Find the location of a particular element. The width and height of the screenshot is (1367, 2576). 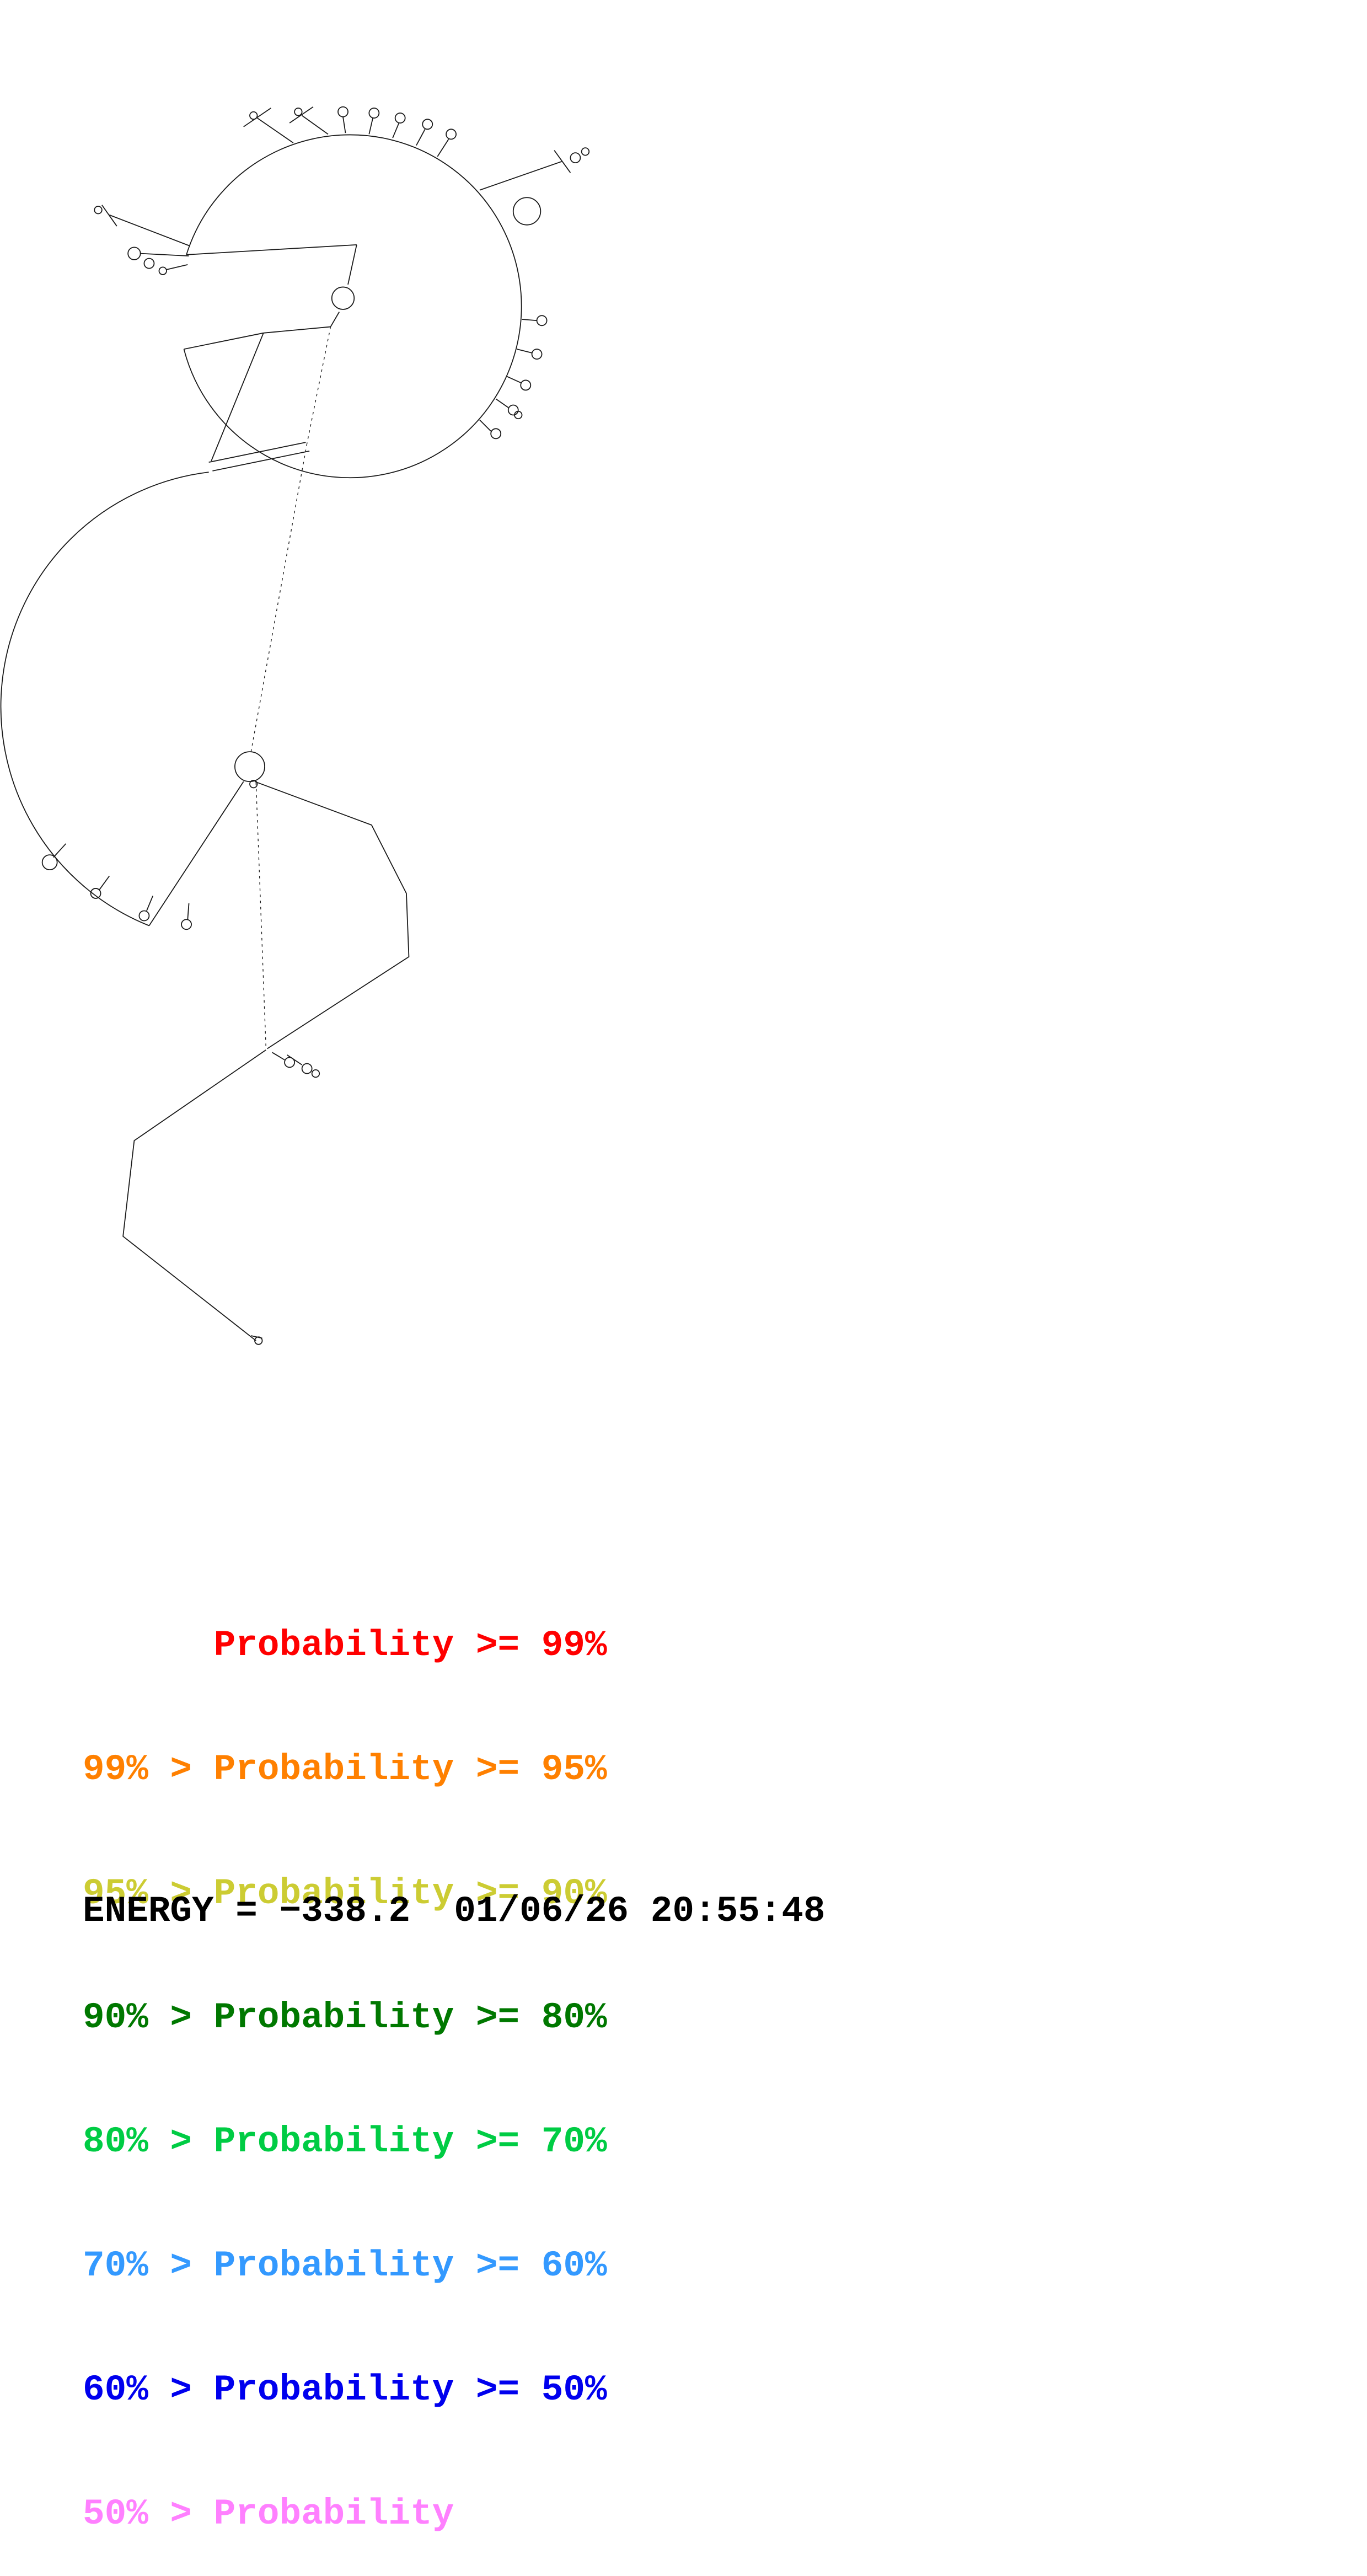

legend-row: 60% > Probability >= 50% is located at coordinates (345, 2390).